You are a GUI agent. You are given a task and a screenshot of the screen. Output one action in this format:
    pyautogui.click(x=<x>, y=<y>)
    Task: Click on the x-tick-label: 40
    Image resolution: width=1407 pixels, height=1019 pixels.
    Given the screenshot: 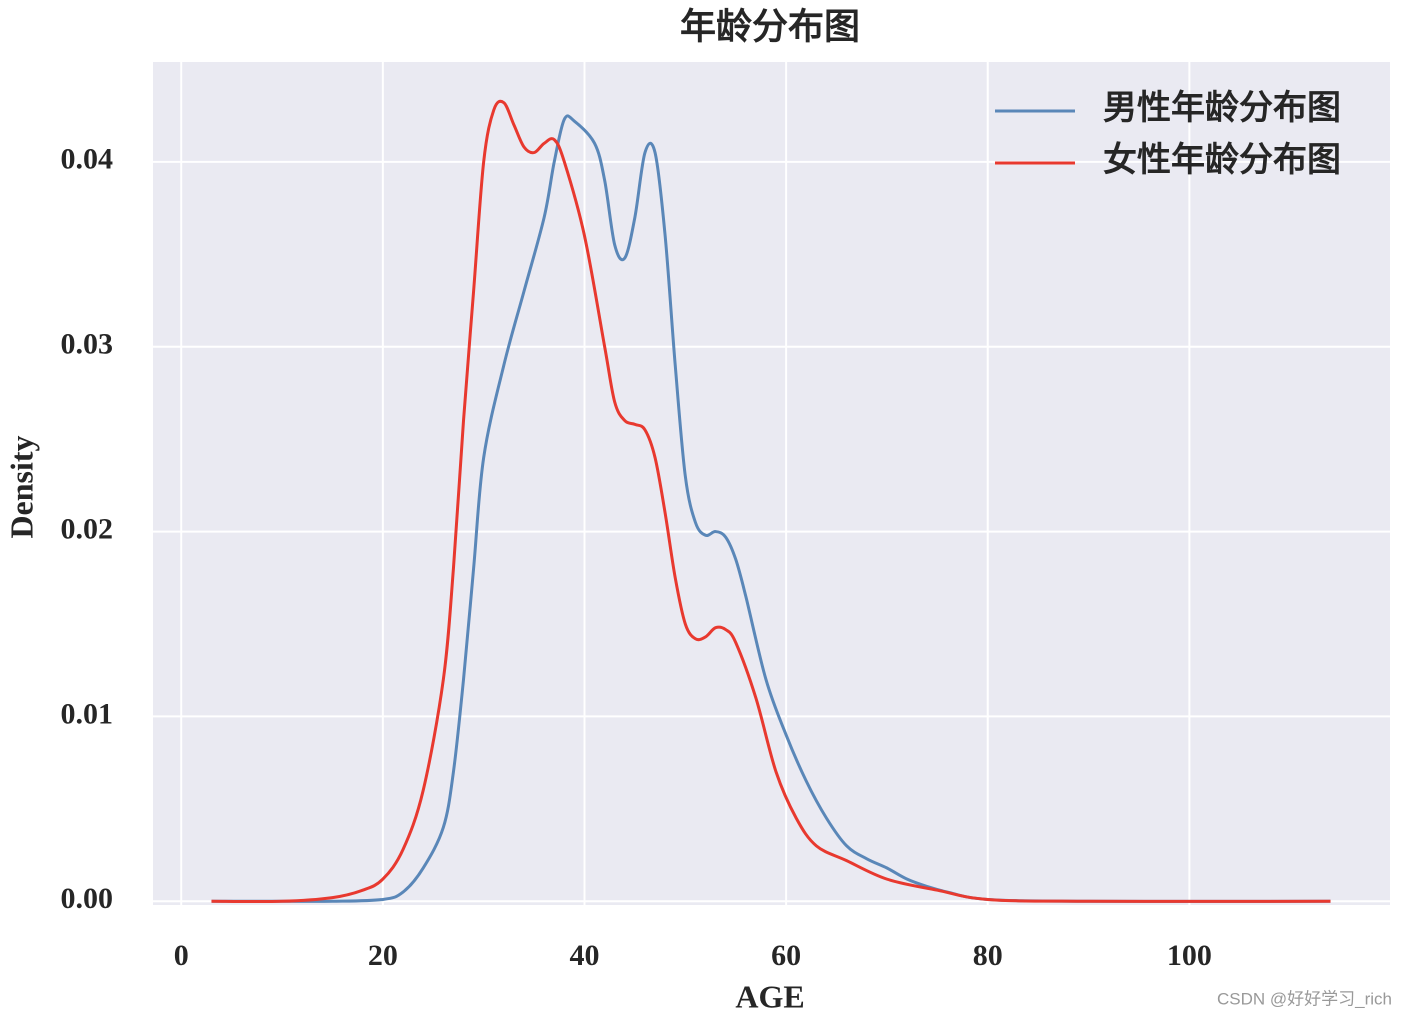 What is the action you would take?
    pyautogui.click(x=584, y=955)
    